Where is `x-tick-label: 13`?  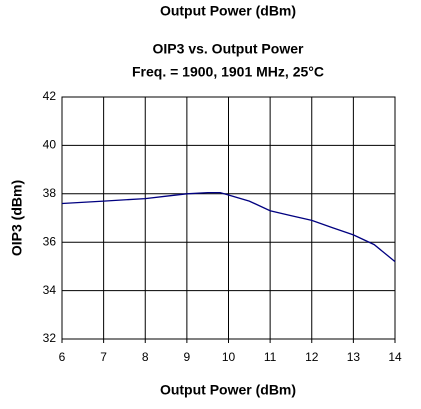 x-tick-label: 13 is located at coordinates (354, 357).